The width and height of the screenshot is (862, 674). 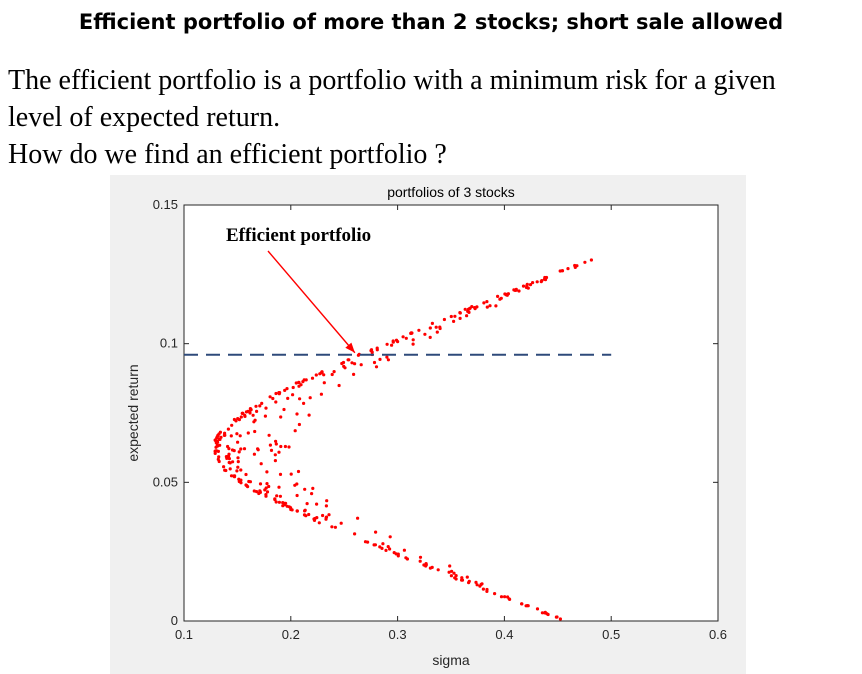 What do you see at coordinates (398, 634) in the screenshot?
I see `x-tick-label: 0.3` at bounding box center [398, 634].